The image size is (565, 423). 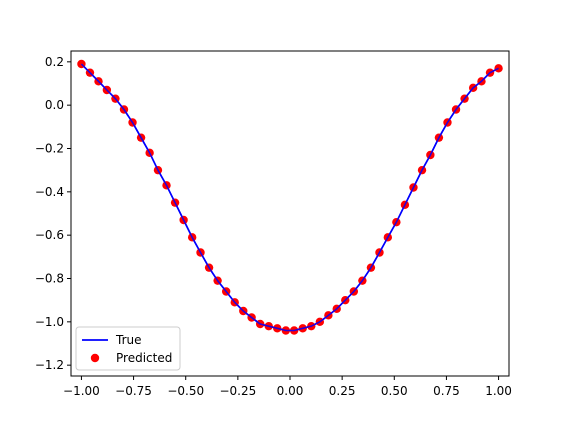 What do you see at coordinates (54, 105) in the screenshot?
I see `y-tick-label: 0.0` at bounding box center [54, 105].